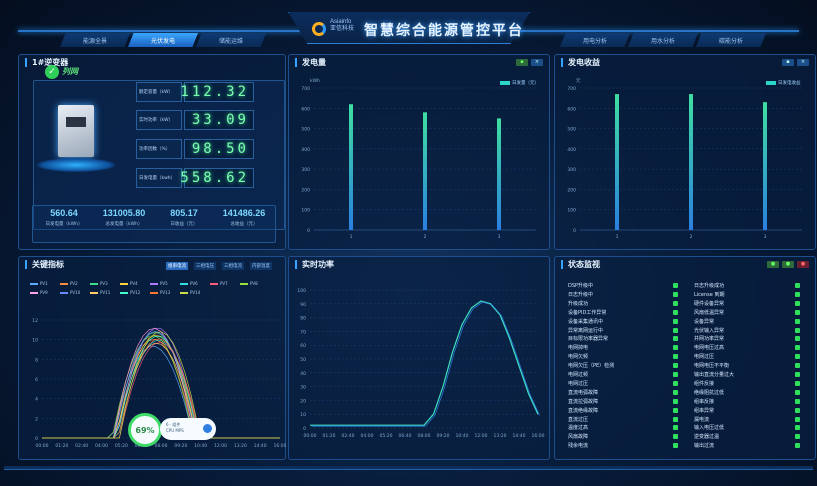 The width and height of the screenshot is (817, 486). Describe the element at coordinates (70, 292) in the screenshot. I see `legend-item: PV10` at that location.